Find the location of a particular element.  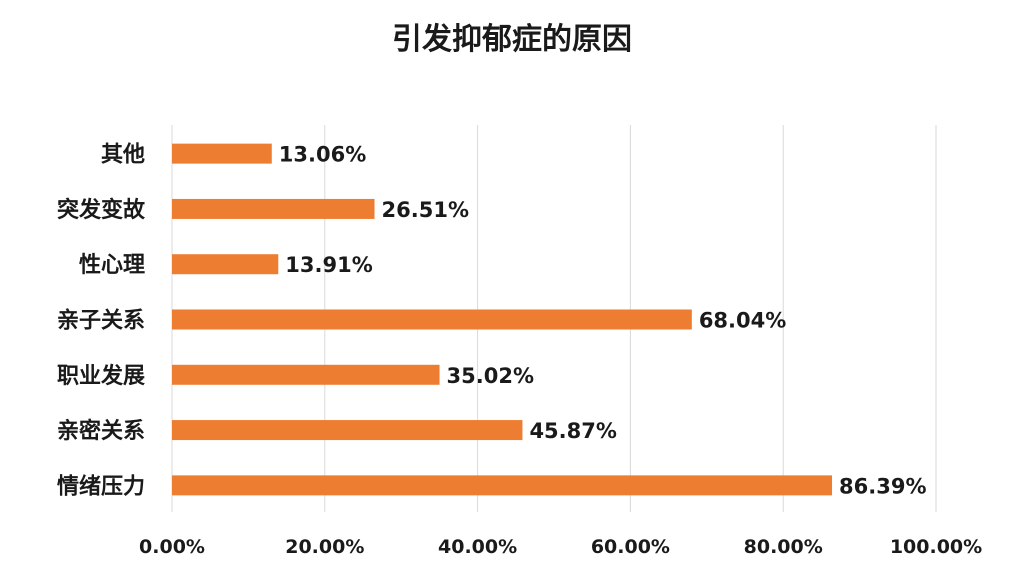

x-tick-label: 80.00% is located at coordinates (783, 547).